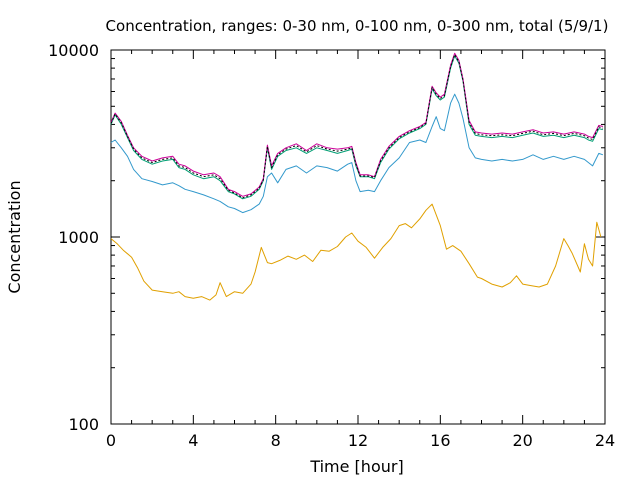  Describe the element at coordinates (83, 424) in the screenshot. I see `y-tick-label: 100` at that location.